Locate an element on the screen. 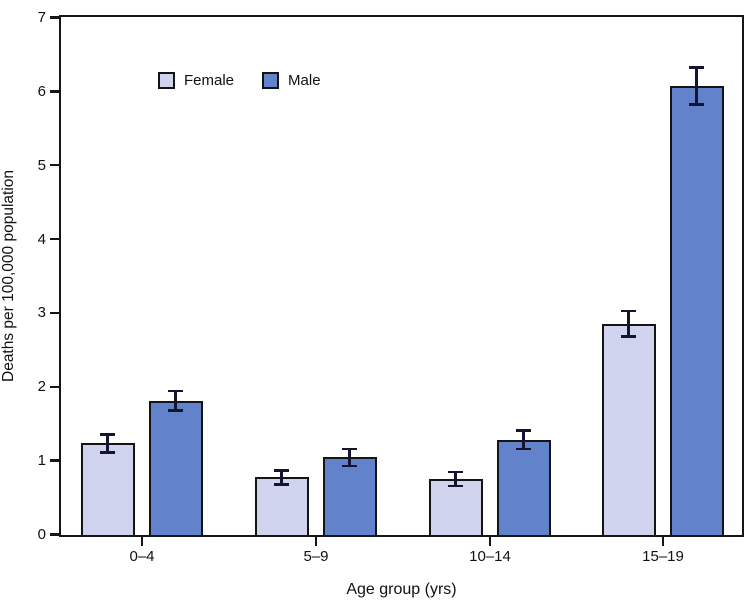 The image size is (750, 610). y-tick-label: 6 is located at coordinates (41, 91).